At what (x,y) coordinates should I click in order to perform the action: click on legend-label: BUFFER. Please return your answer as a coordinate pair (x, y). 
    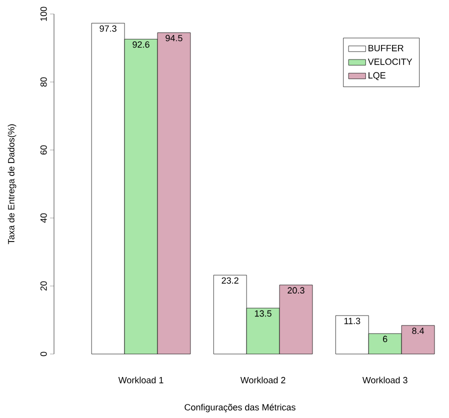
    Looking at the image, I should click on (386, 48).